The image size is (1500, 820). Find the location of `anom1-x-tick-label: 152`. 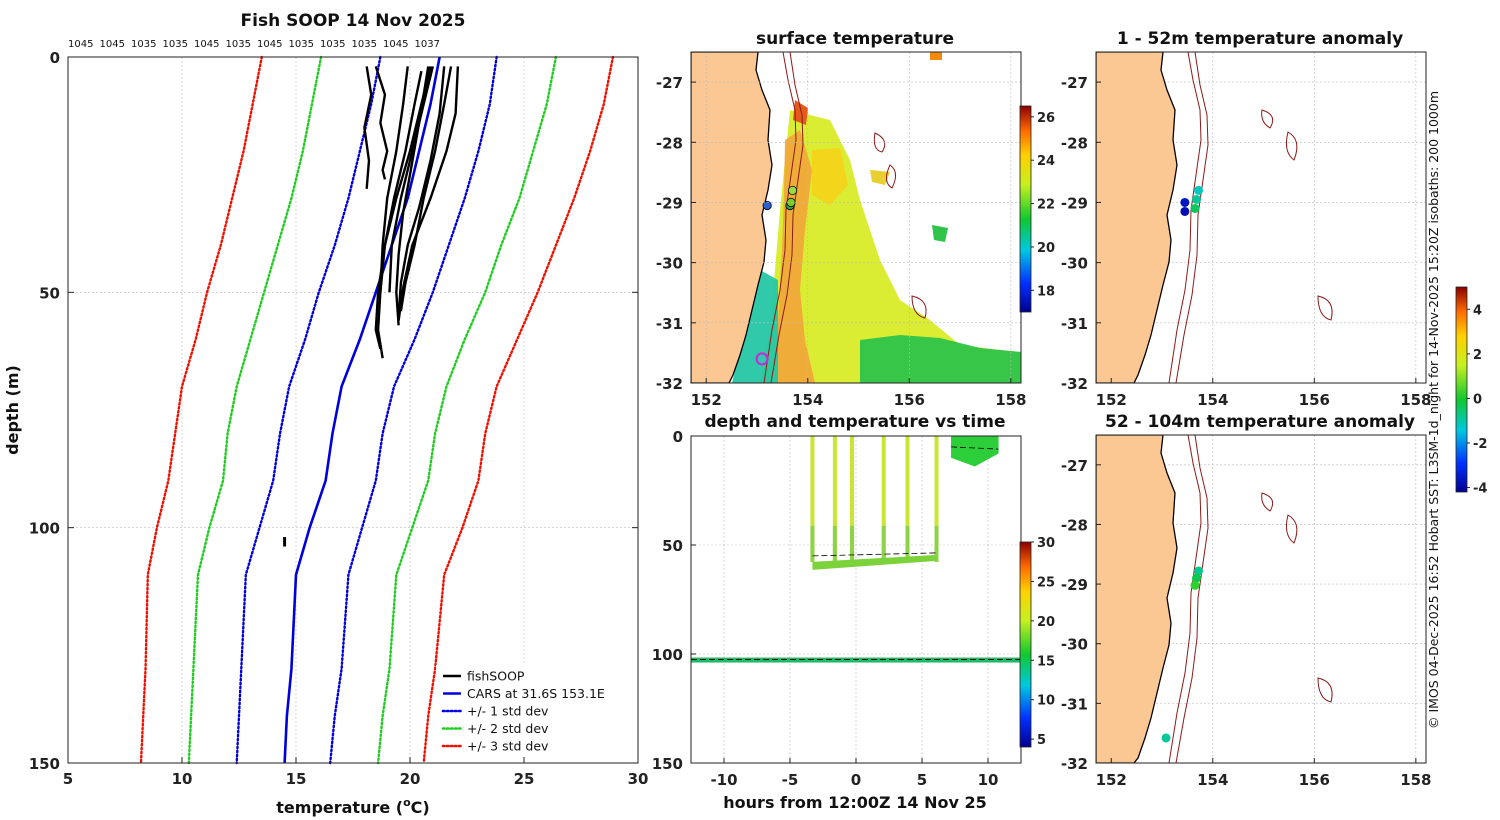

anom1-x-tick-label: 152 is located at coordinates (1111, 400).